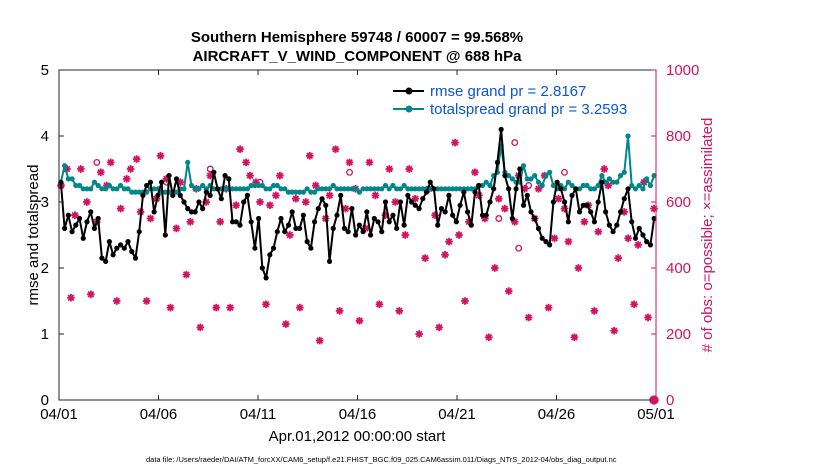 This screenshot has height=470, width=830. What do you see at coordinates (707, 235) in the screenshot?
I see `y-axis-right-label: # of obs: o=possible; ×=assimilated` at bounding box center [707, 235].